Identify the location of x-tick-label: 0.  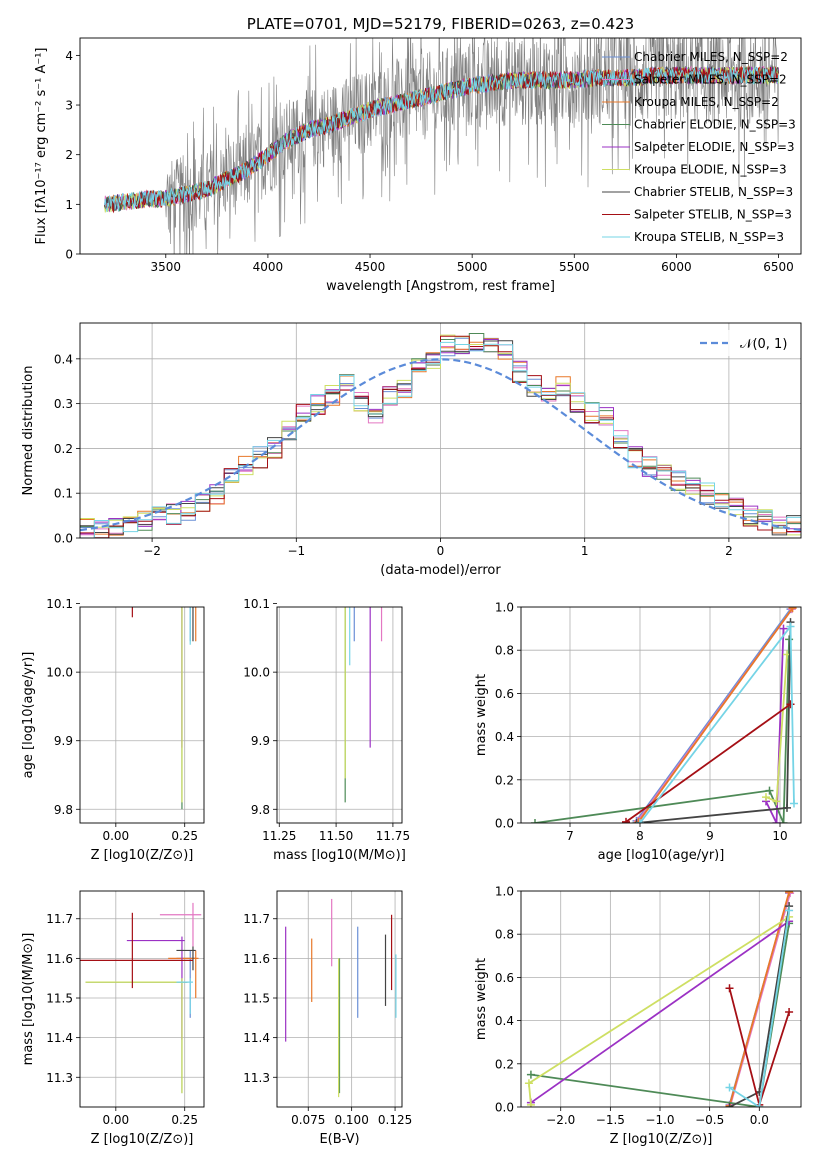
(441, 551).